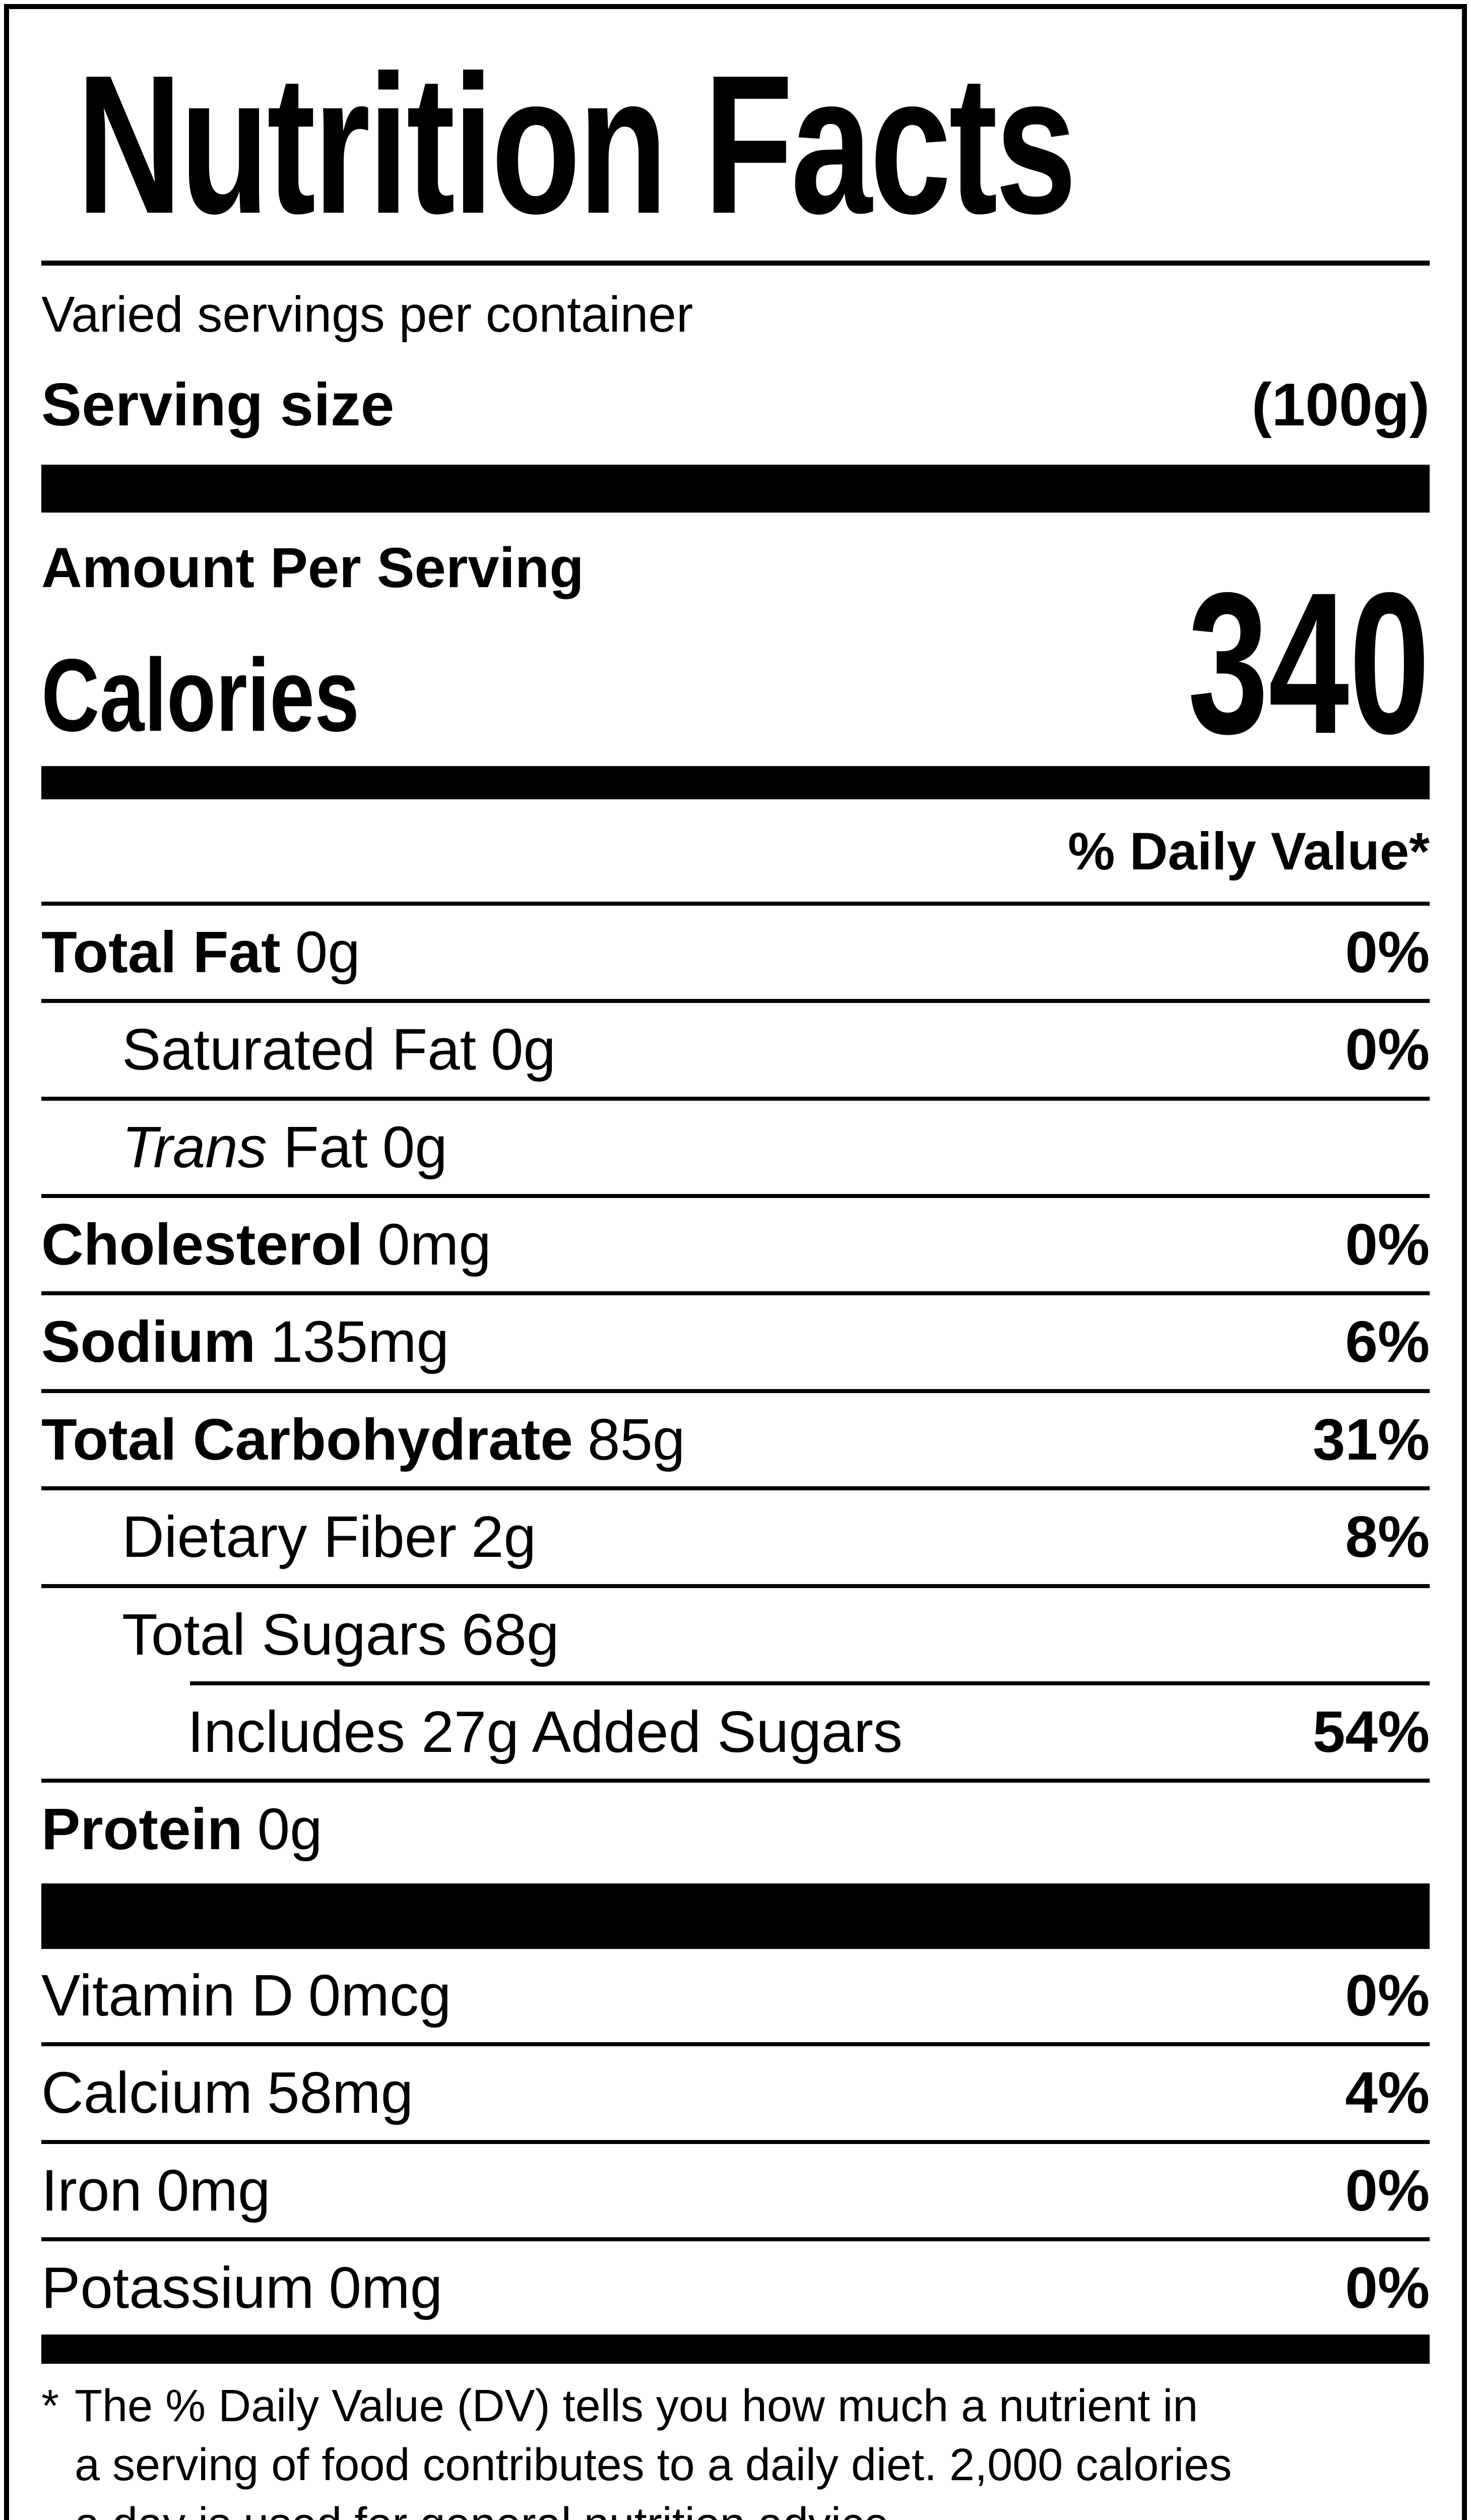 Image resolution: width=1471 pixels, height=2520 pixels. I want to click on nutrient-row-protein: Protein 0g, so click(735, 1829).